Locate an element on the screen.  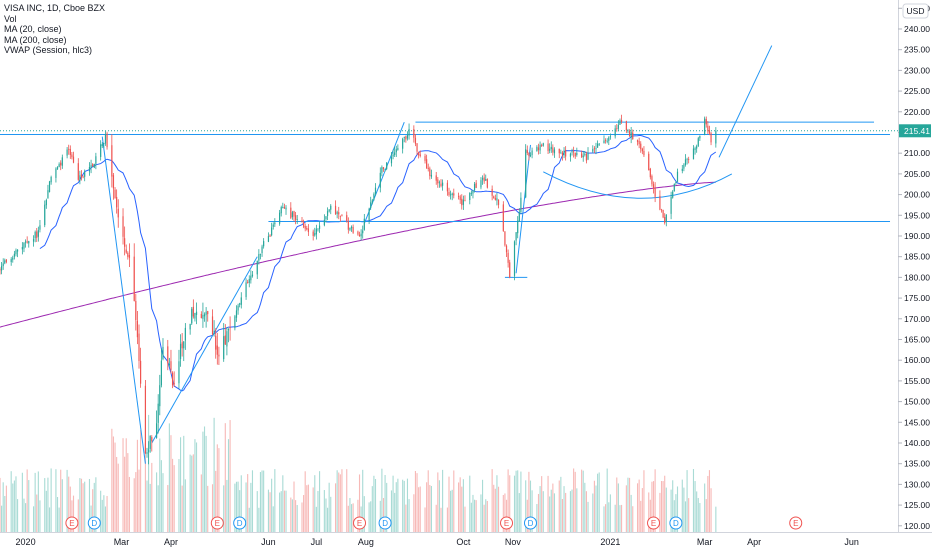
price-tick-label: 220.00 is located at coordinates (917, 112).